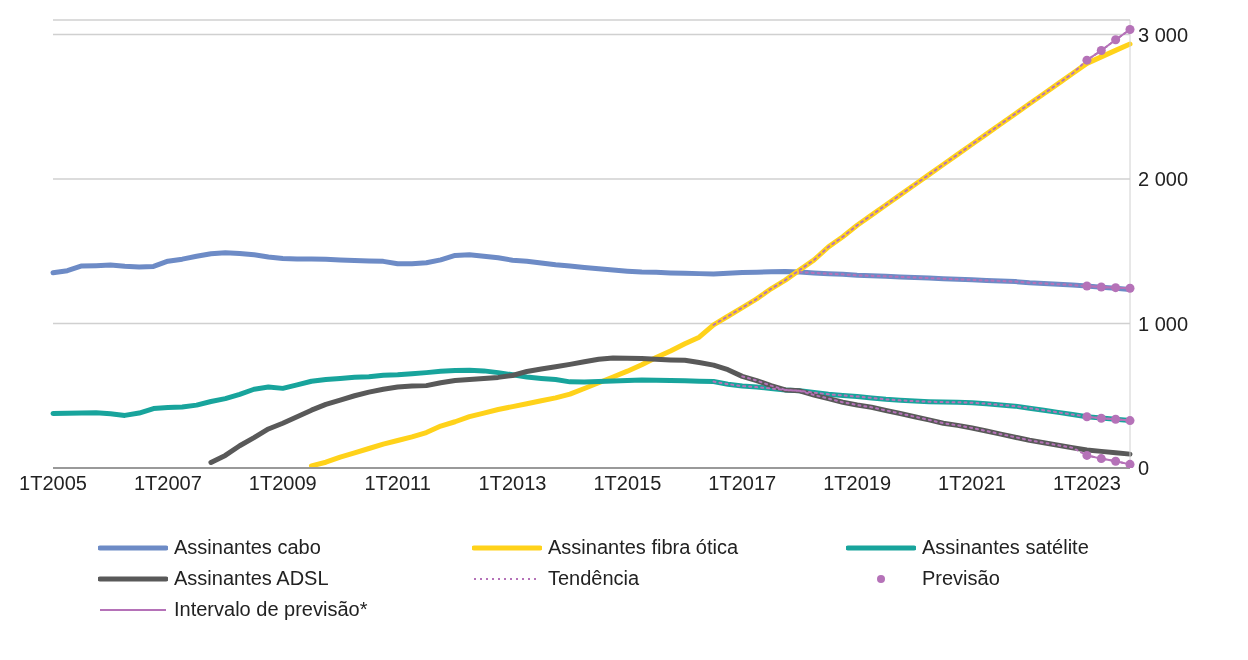 Image resolution: width=1248 pixels, height=660 pixels. What do you see at coordinates (627, 483) in the screenshot?
I see `x-tick-label: 1T2015` at bounding box center [627, 483].